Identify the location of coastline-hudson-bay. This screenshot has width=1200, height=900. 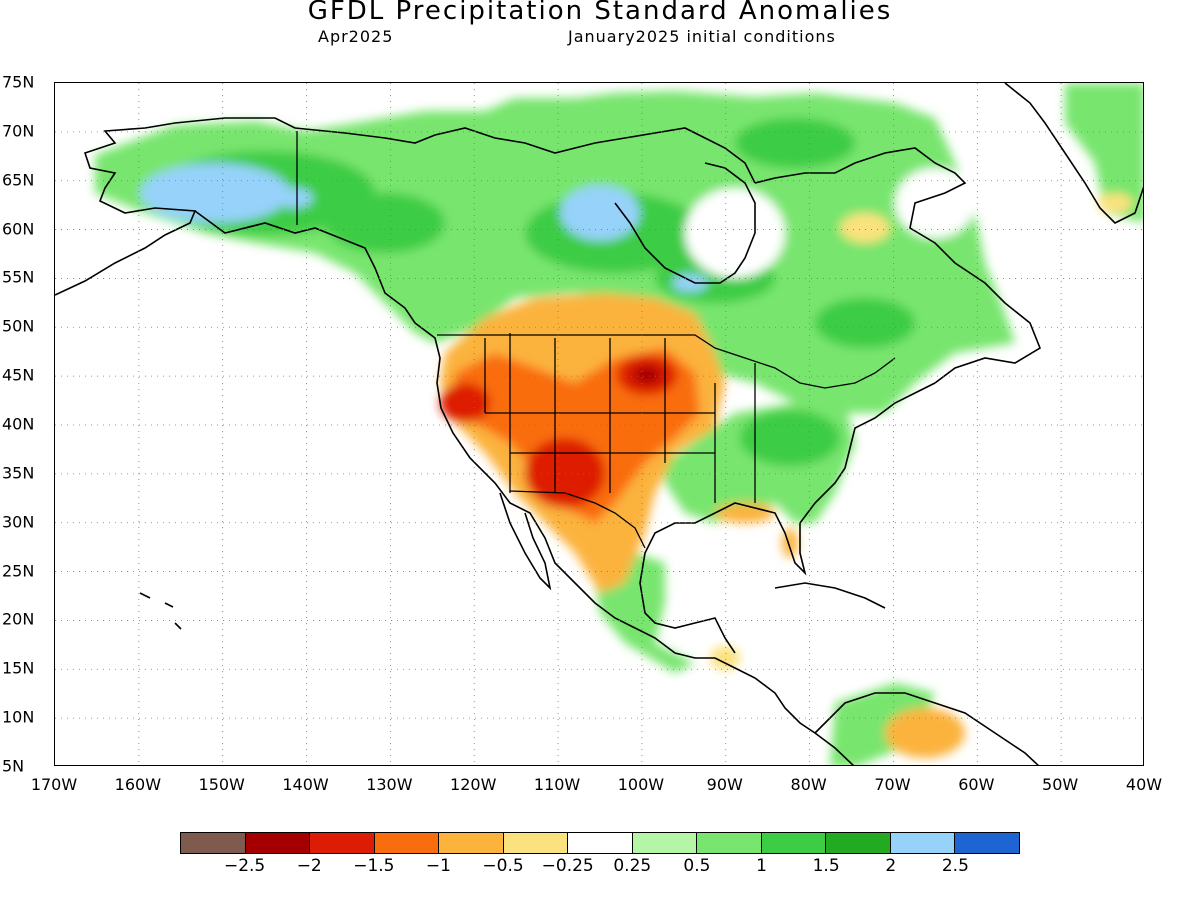
(685, 223).